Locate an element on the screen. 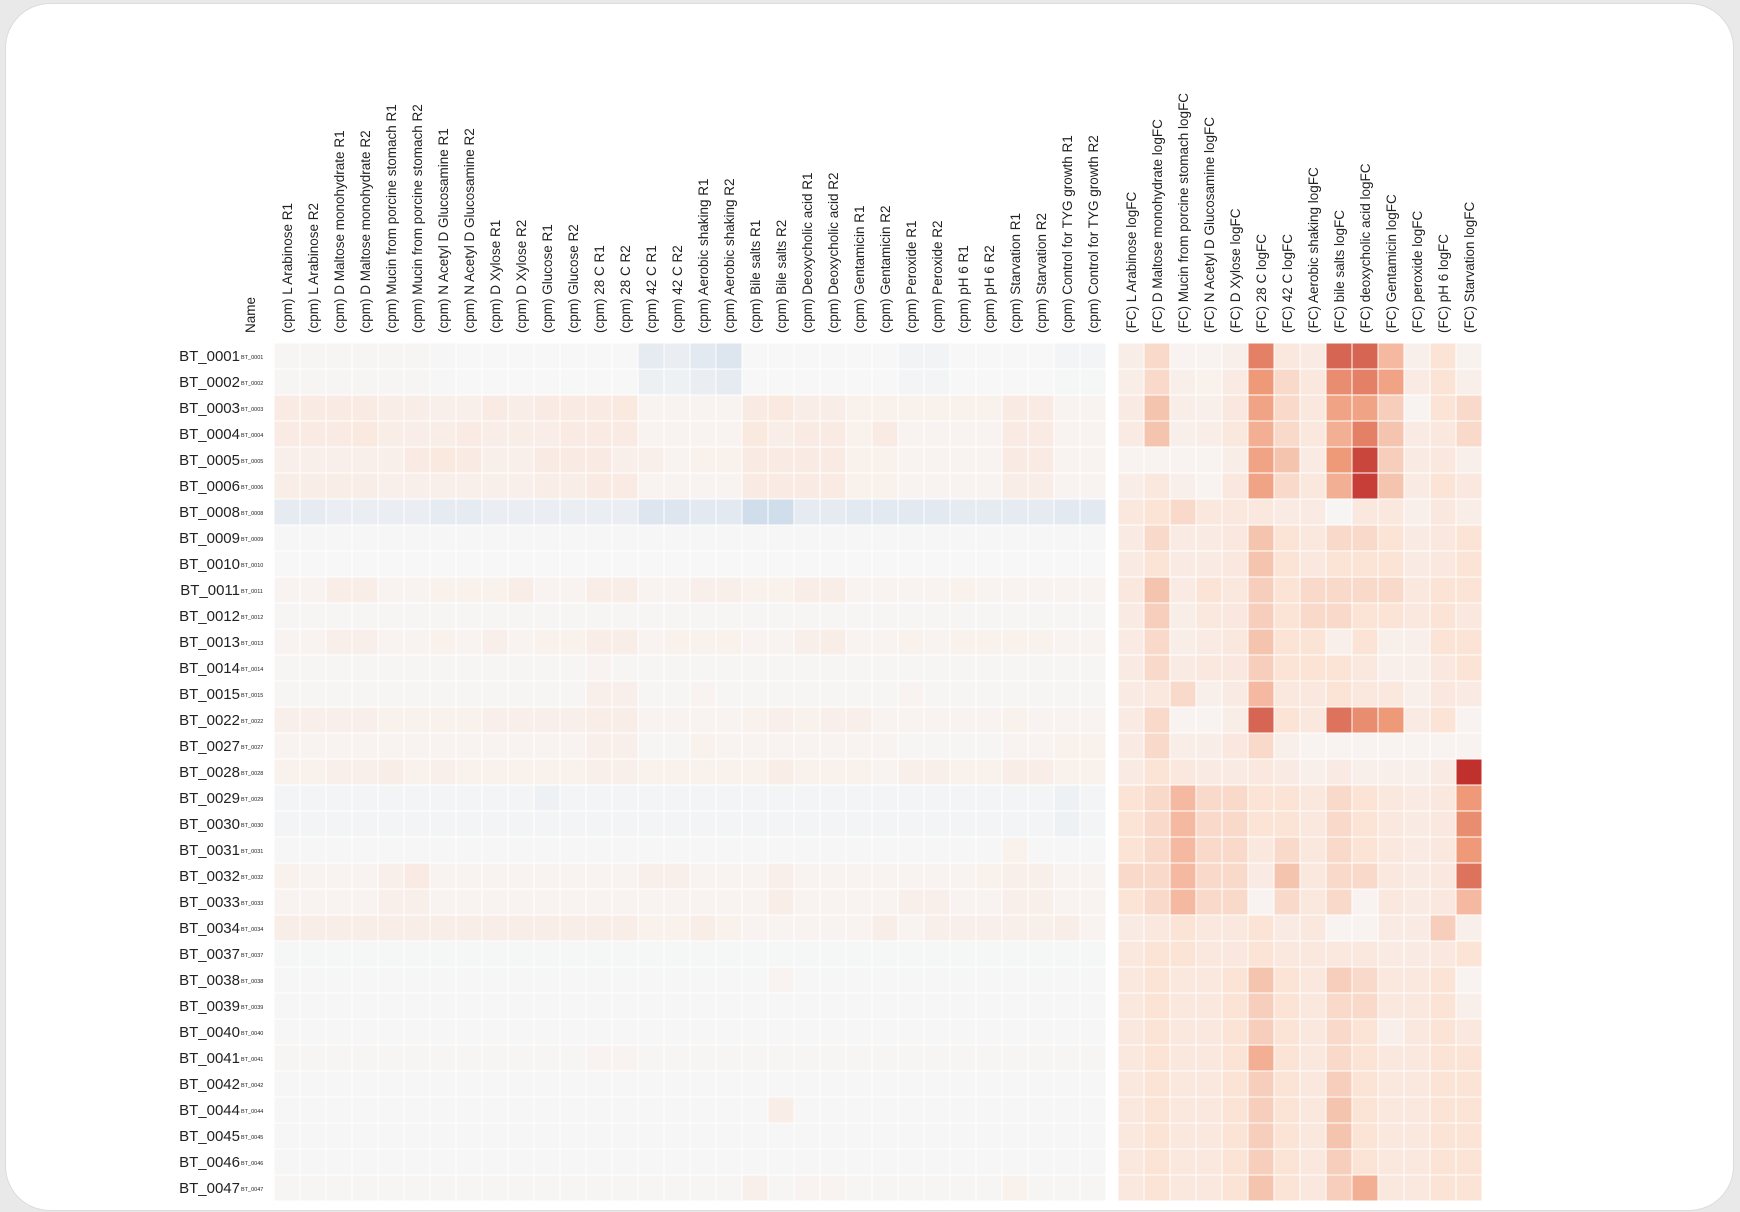 The height and width of the screenshot is (1212, 1740). row-sublabel: BT_0032 is located at coordinates (252, 878).